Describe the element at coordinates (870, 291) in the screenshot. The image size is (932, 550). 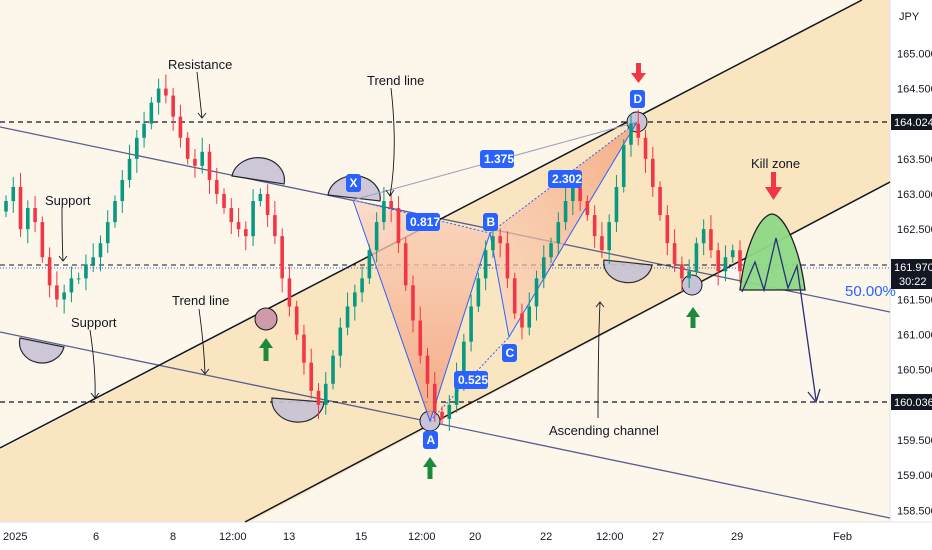
I see `fib-50-label: 50.00%` at that location.